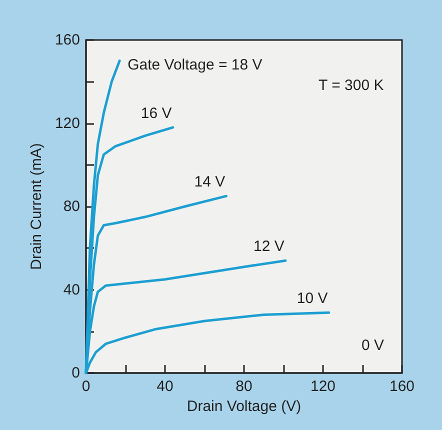 This screenshot has width=442, height=430. What do you see at coordinates (244, 406) in the screenshot?
I see `x-axis-title: Drain Voltage (V)` at bounding box center [244, 406].